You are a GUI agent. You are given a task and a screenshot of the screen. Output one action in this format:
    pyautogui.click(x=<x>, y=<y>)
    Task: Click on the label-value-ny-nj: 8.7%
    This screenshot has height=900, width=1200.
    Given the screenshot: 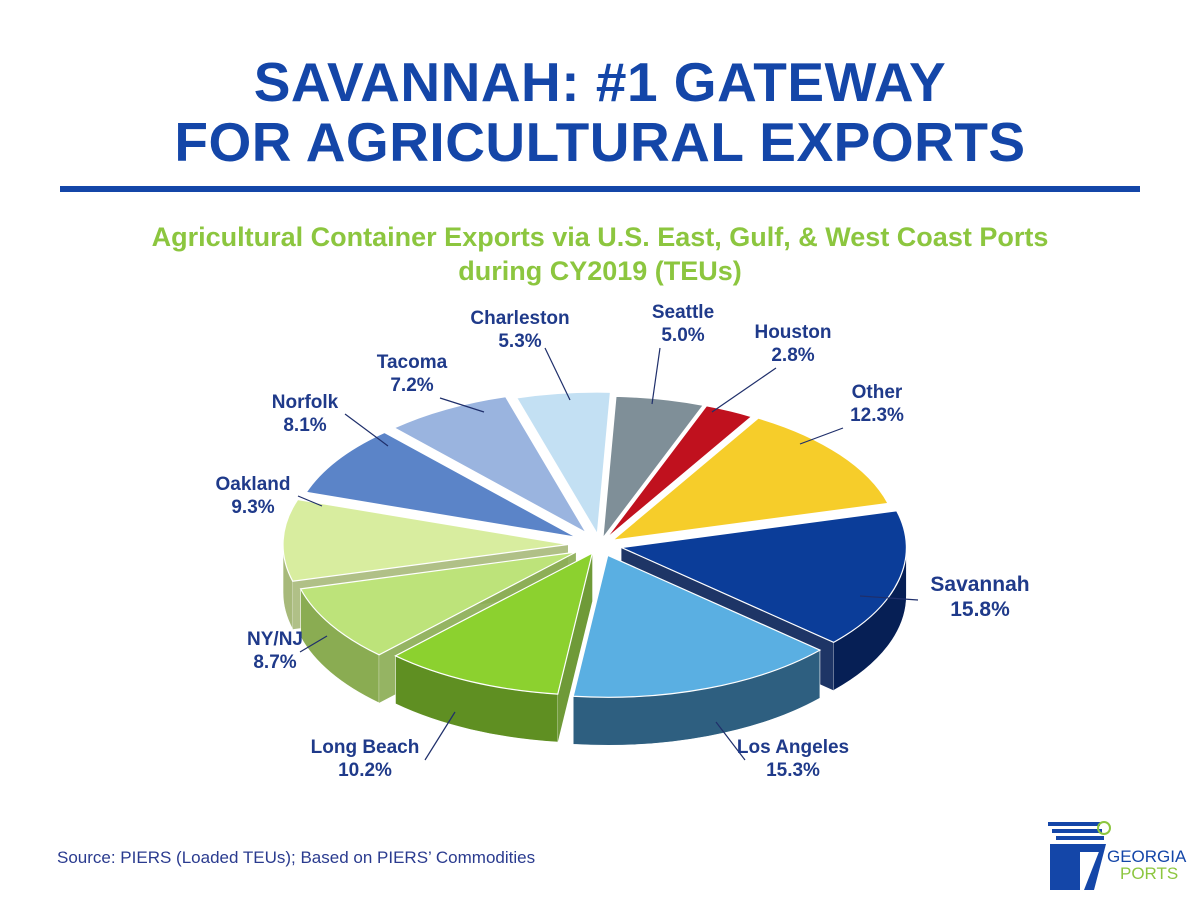 What is the action you would take?
    pyautogui.click(x=274, y=662)
    